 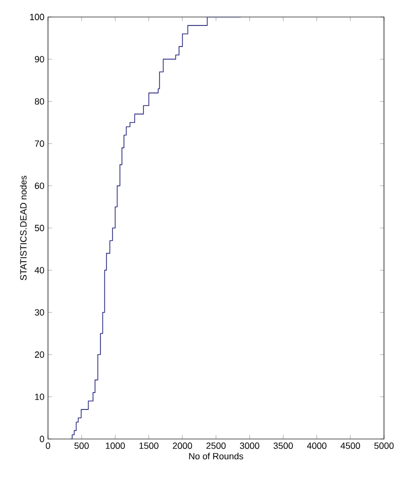 What do you see at coordinates (216, 456) in the screenshot?
I see `x-axis-title: No of Rounds` at bounding box center [216, 456].